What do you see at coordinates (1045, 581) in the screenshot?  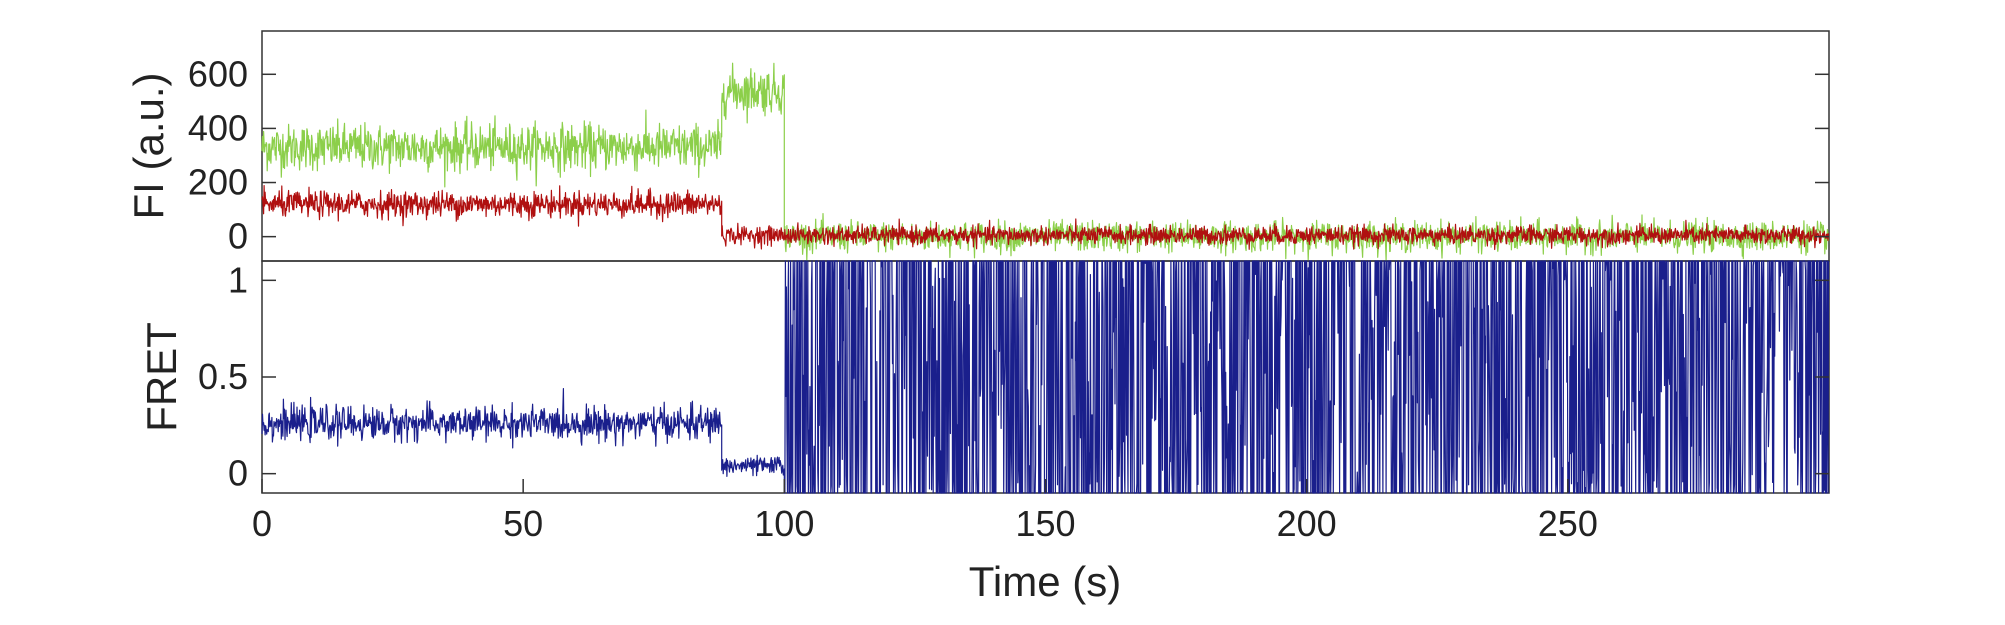 I see `x-axis-label: Time (s)` at bounding box center [1045, 581].